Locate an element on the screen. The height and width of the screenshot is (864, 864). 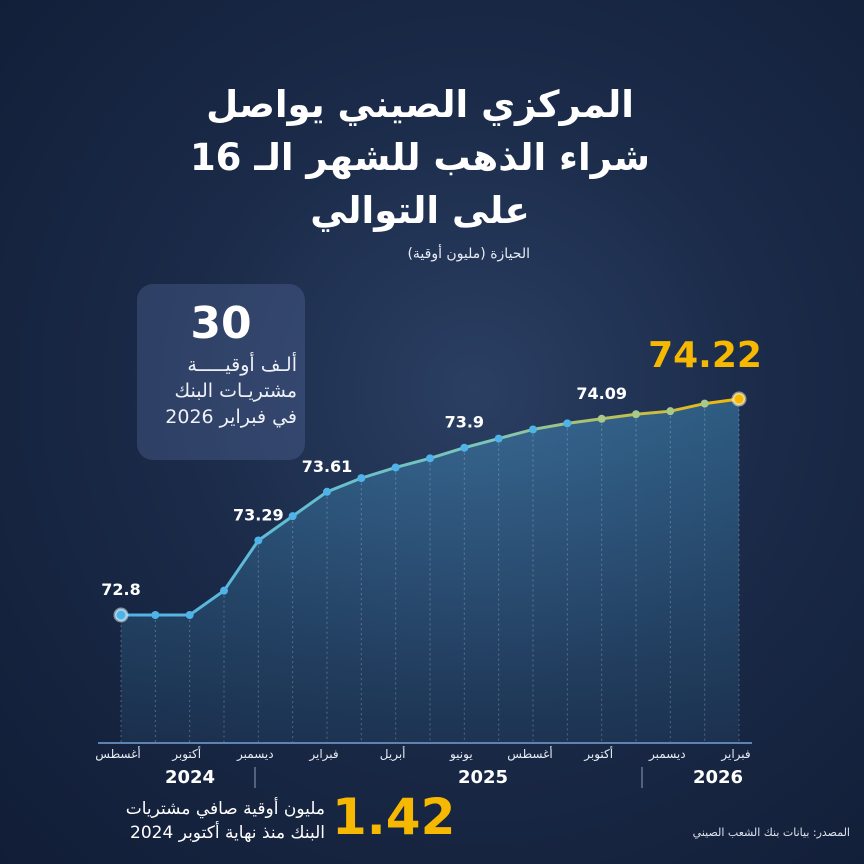
source-note: المصدر: بيانات بنك الشعب الصيني is located at coordinates (771, 832).